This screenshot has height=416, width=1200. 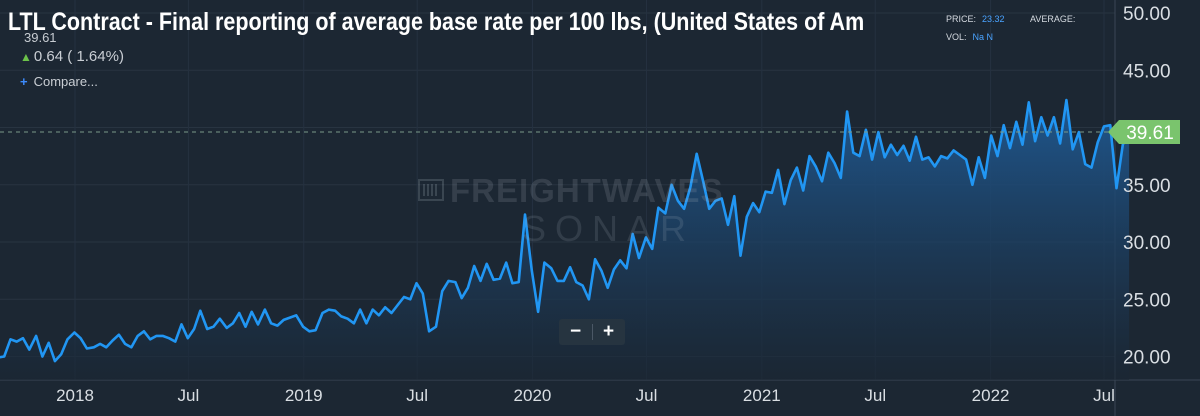 What do you see at coordinates (40, 37) in the screenshot?
I see `last-value-text: 39.61` at bounding box center [40, 37].